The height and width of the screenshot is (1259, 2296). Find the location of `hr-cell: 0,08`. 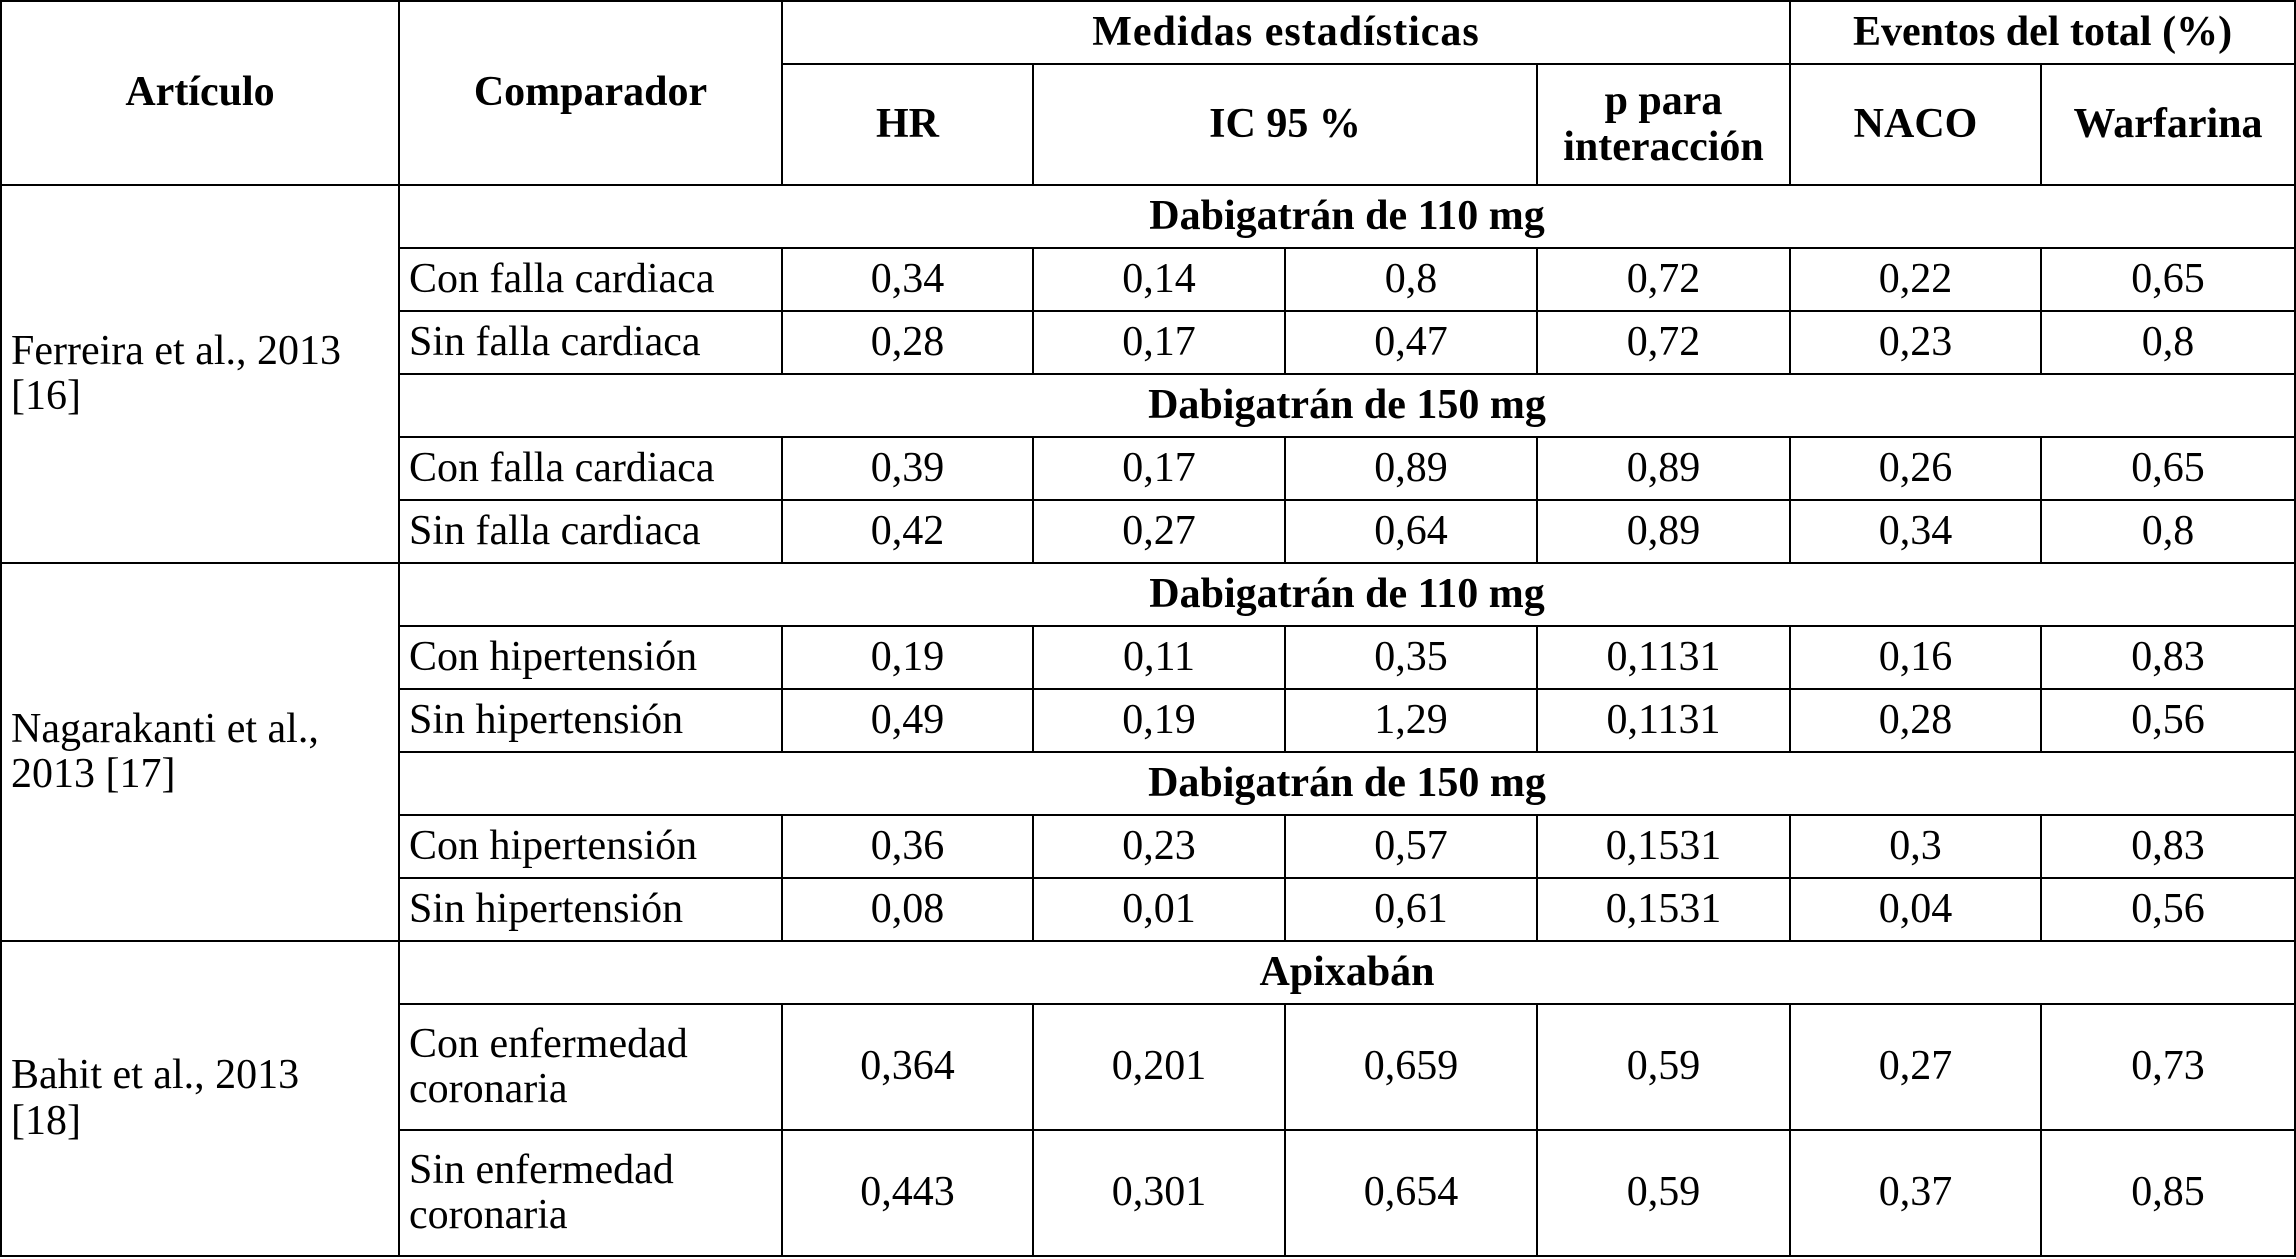

hr-cell: 0,08 is located at coordinates (907, 909).